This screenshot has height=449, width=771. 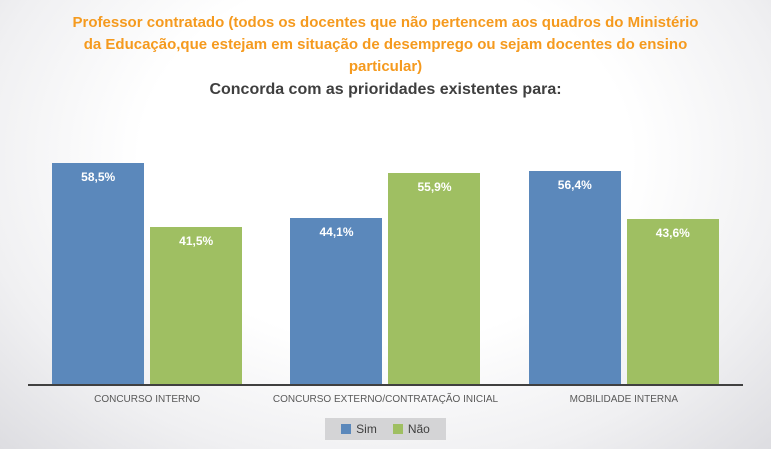 I want to click on x-axis-line, so click(x=385, y=385).